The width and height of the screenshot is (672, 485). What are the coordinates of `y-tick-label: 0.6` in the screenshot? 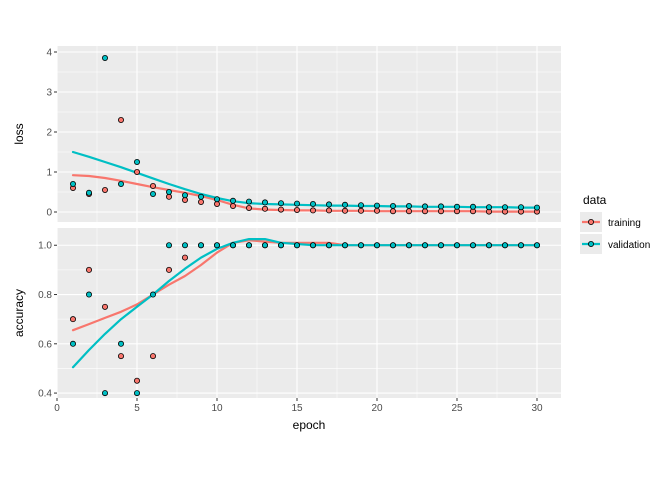 It's located at (45, 344).